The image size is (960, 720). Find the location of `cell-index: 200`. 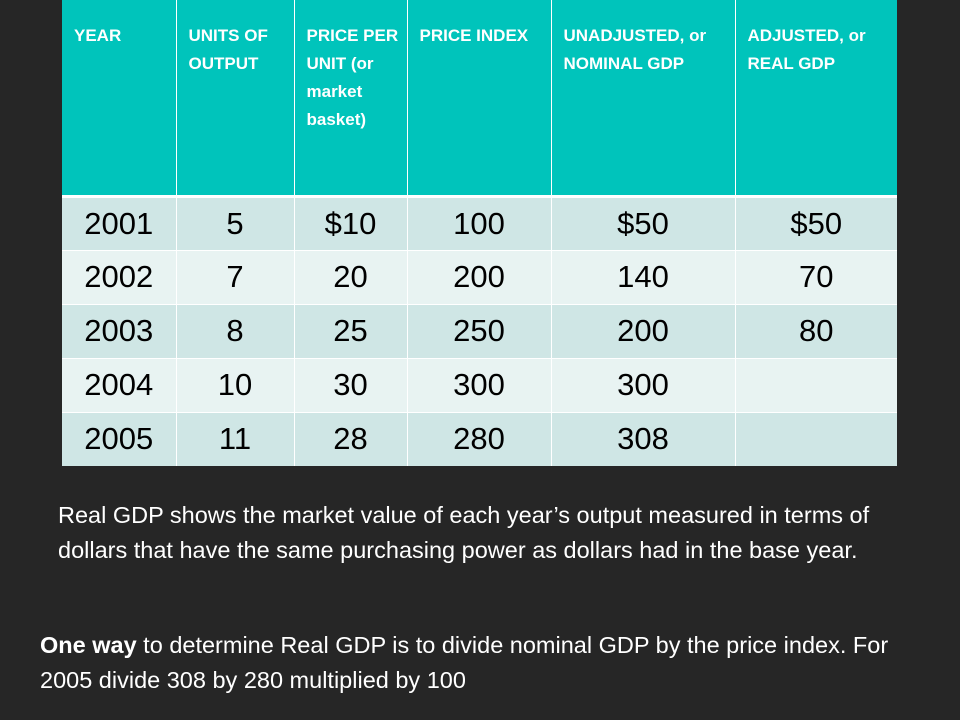

cell-index: 200 is located at coordinates (479, 276).